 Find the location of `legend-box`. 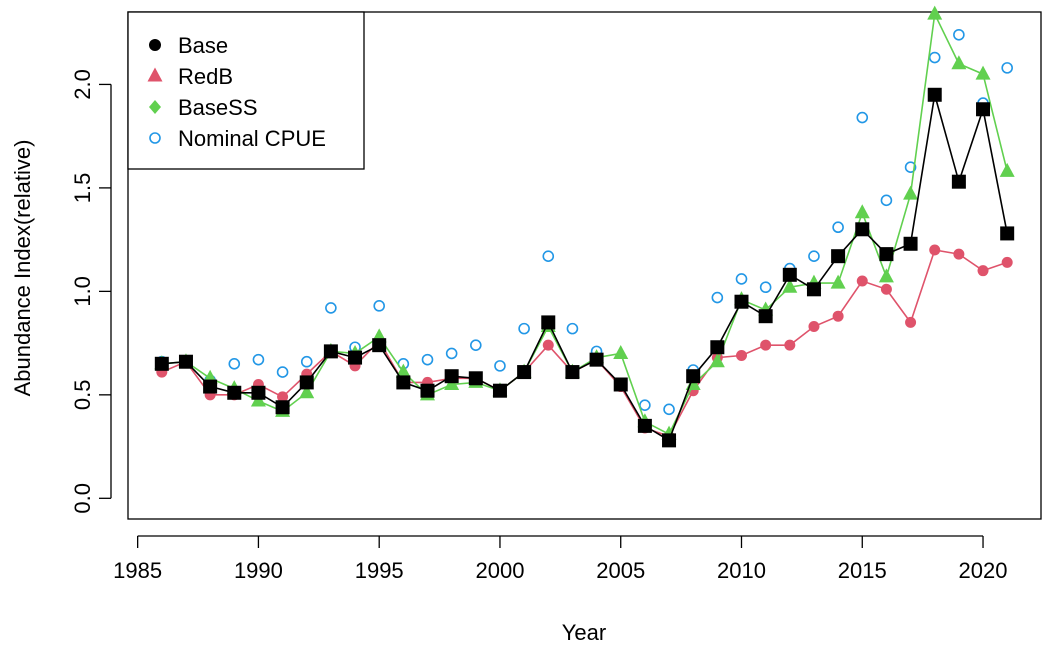

legend-box is located at coordinates (246, 90).